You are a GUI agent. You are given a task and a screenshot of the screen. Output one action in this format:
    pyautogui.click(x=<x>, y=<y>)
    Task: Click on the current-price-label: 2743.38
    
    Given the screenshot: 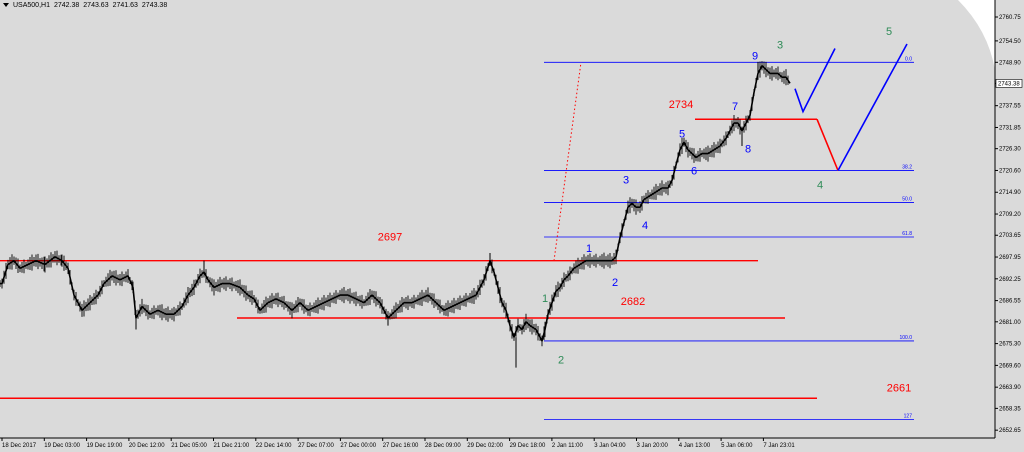 What is the action you would take?
    pyautogui.click(x=1009, y=84)
    